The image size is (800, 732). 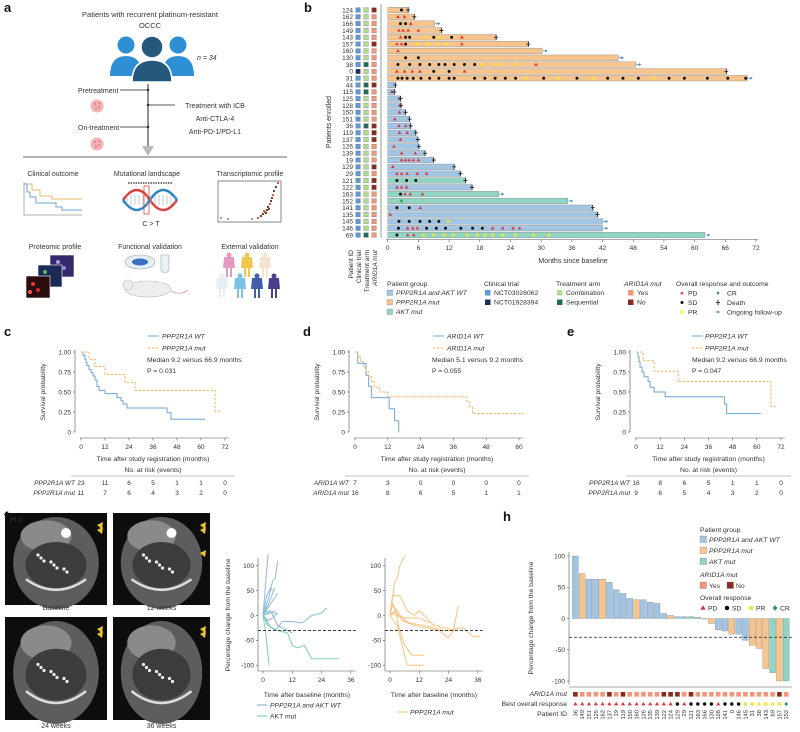 I want to click on x-tick-label: 30, so click(x=542, y=248).